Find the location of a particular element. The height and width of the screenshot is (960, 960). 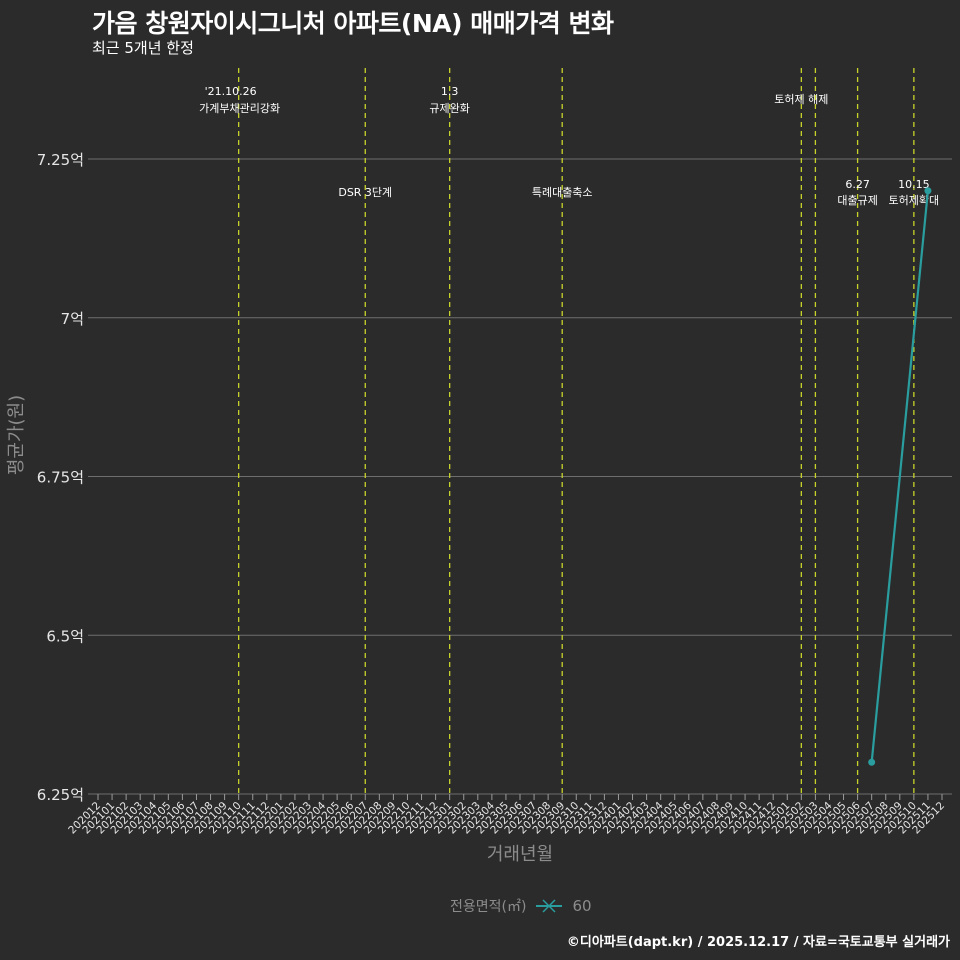

chart-title: 가음 창원자이시그니처 아파트(NA) 매매가격 변화 is located at coordinates (353, 23).